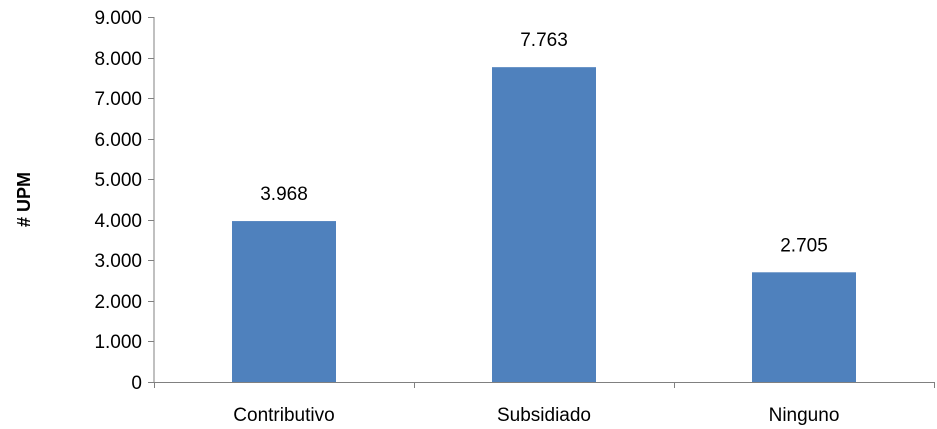 The width and height of the screenshot is (937, 429). Describe the element at coordinates (136, 383) in the screenshot. I see `y-tick-label: 0` at that location.